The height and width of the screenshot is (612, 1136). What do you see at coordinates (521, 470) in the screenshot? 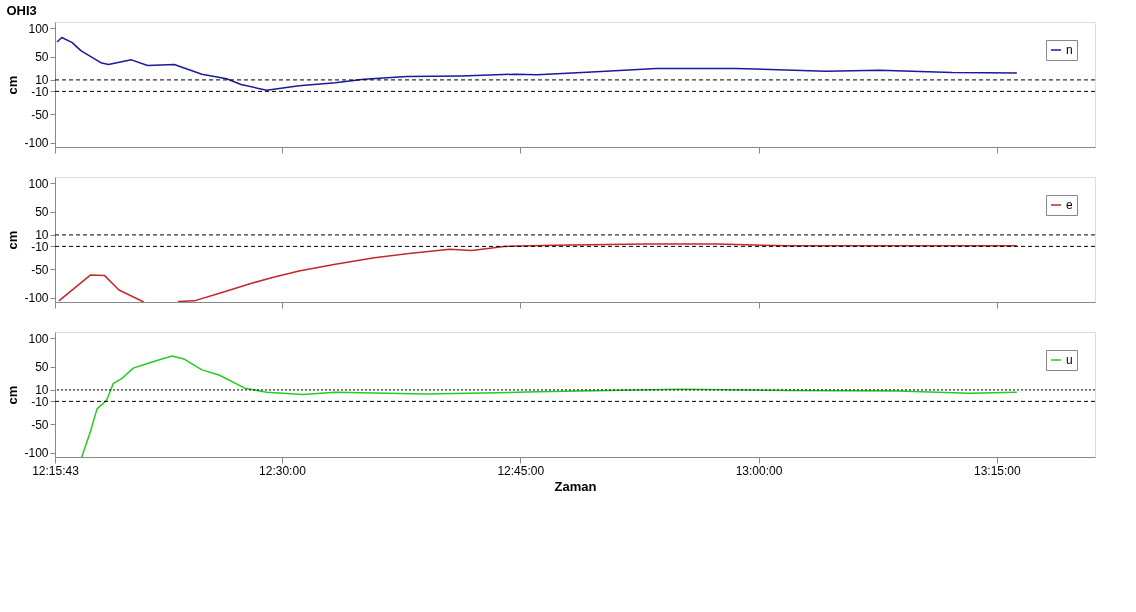
I see `x-tick-label: 12:45:00` at bounding box center [521, 470].